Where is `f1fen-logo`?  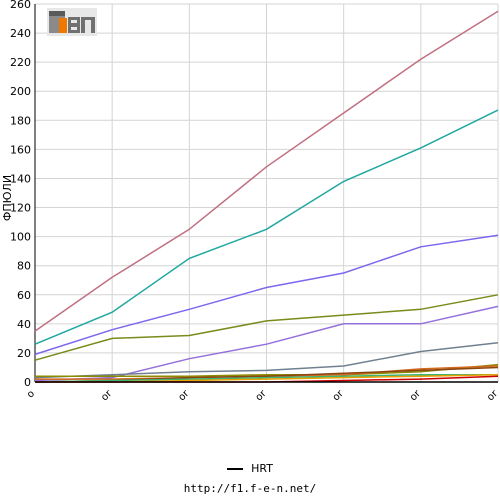
f1fen-logo is located at coordinates (72, 22).